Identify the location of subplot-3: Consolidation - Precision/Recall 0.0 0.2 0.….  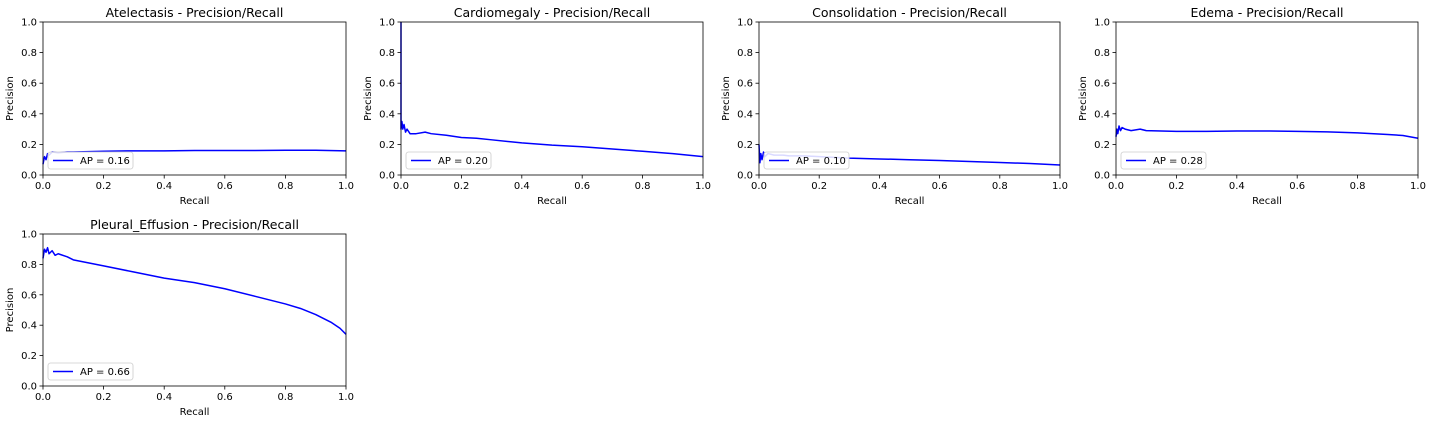
(894, 106).